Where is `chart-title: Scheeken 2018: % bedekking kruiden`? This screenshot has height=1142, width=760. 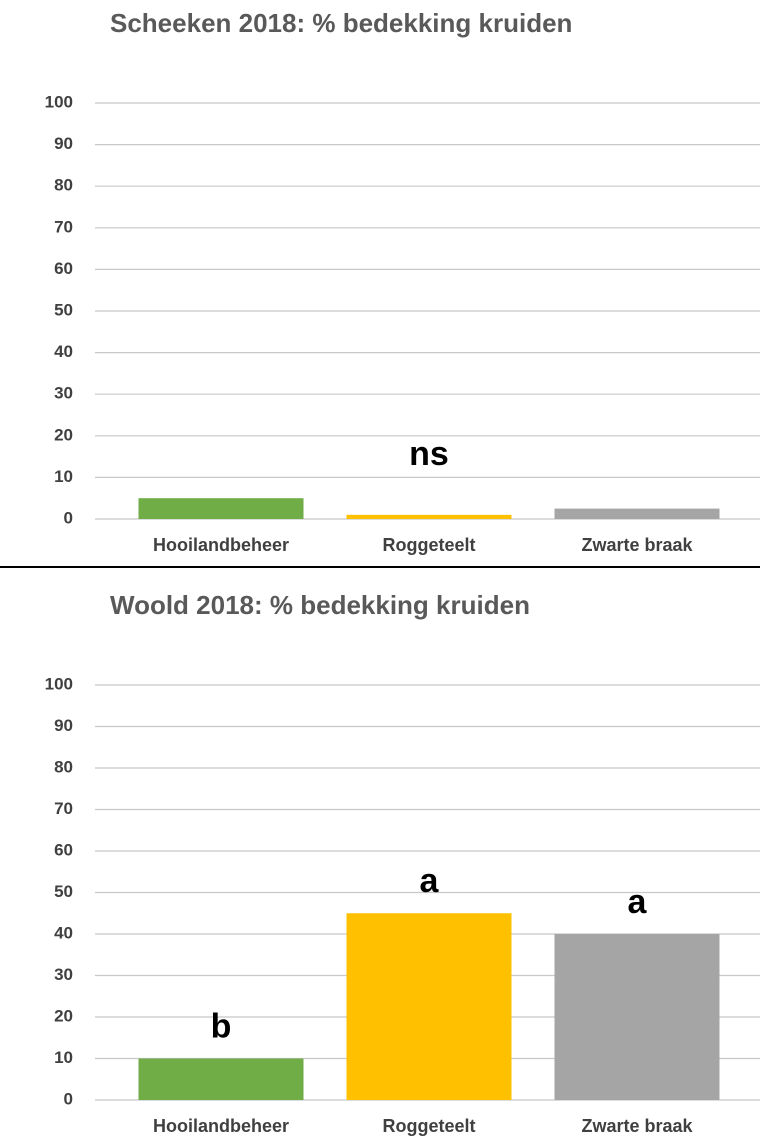
chart-title: Scheeken 2018: % bedekking kruiden is located at coordinates (341, 23).